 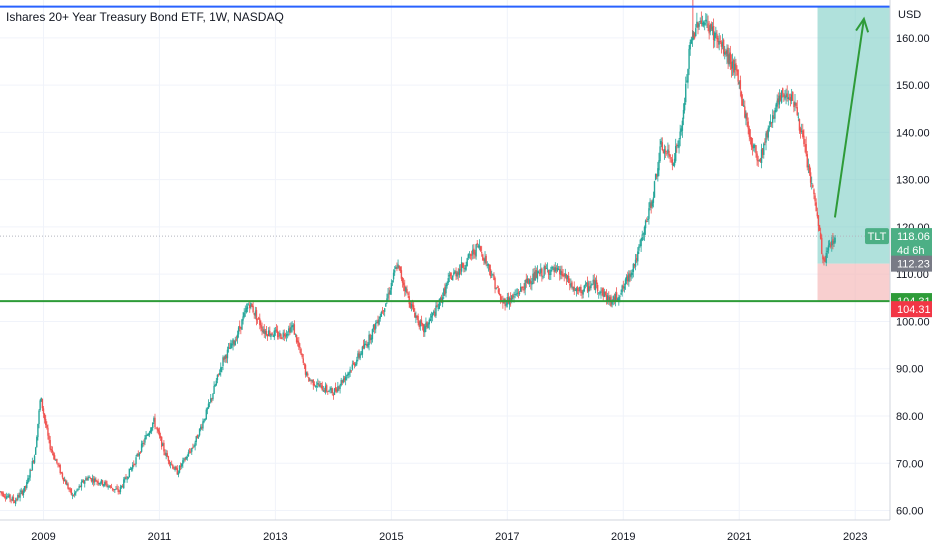 I want to click on x-tick-label: 2021, so click(x=739, y=537).